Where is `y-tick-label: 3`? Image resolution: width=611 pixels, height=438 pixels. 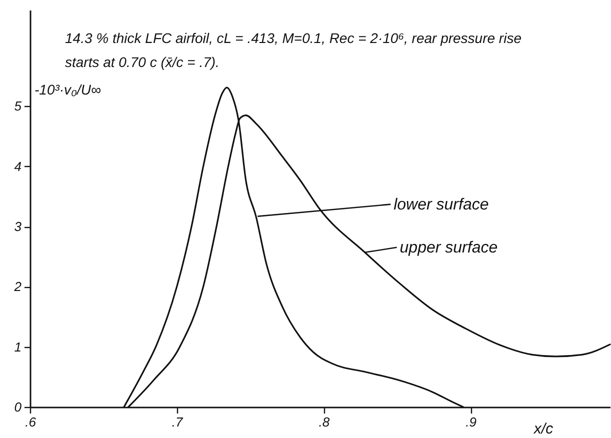
y-tick-label: 3 is located at coordinates (18, 226).